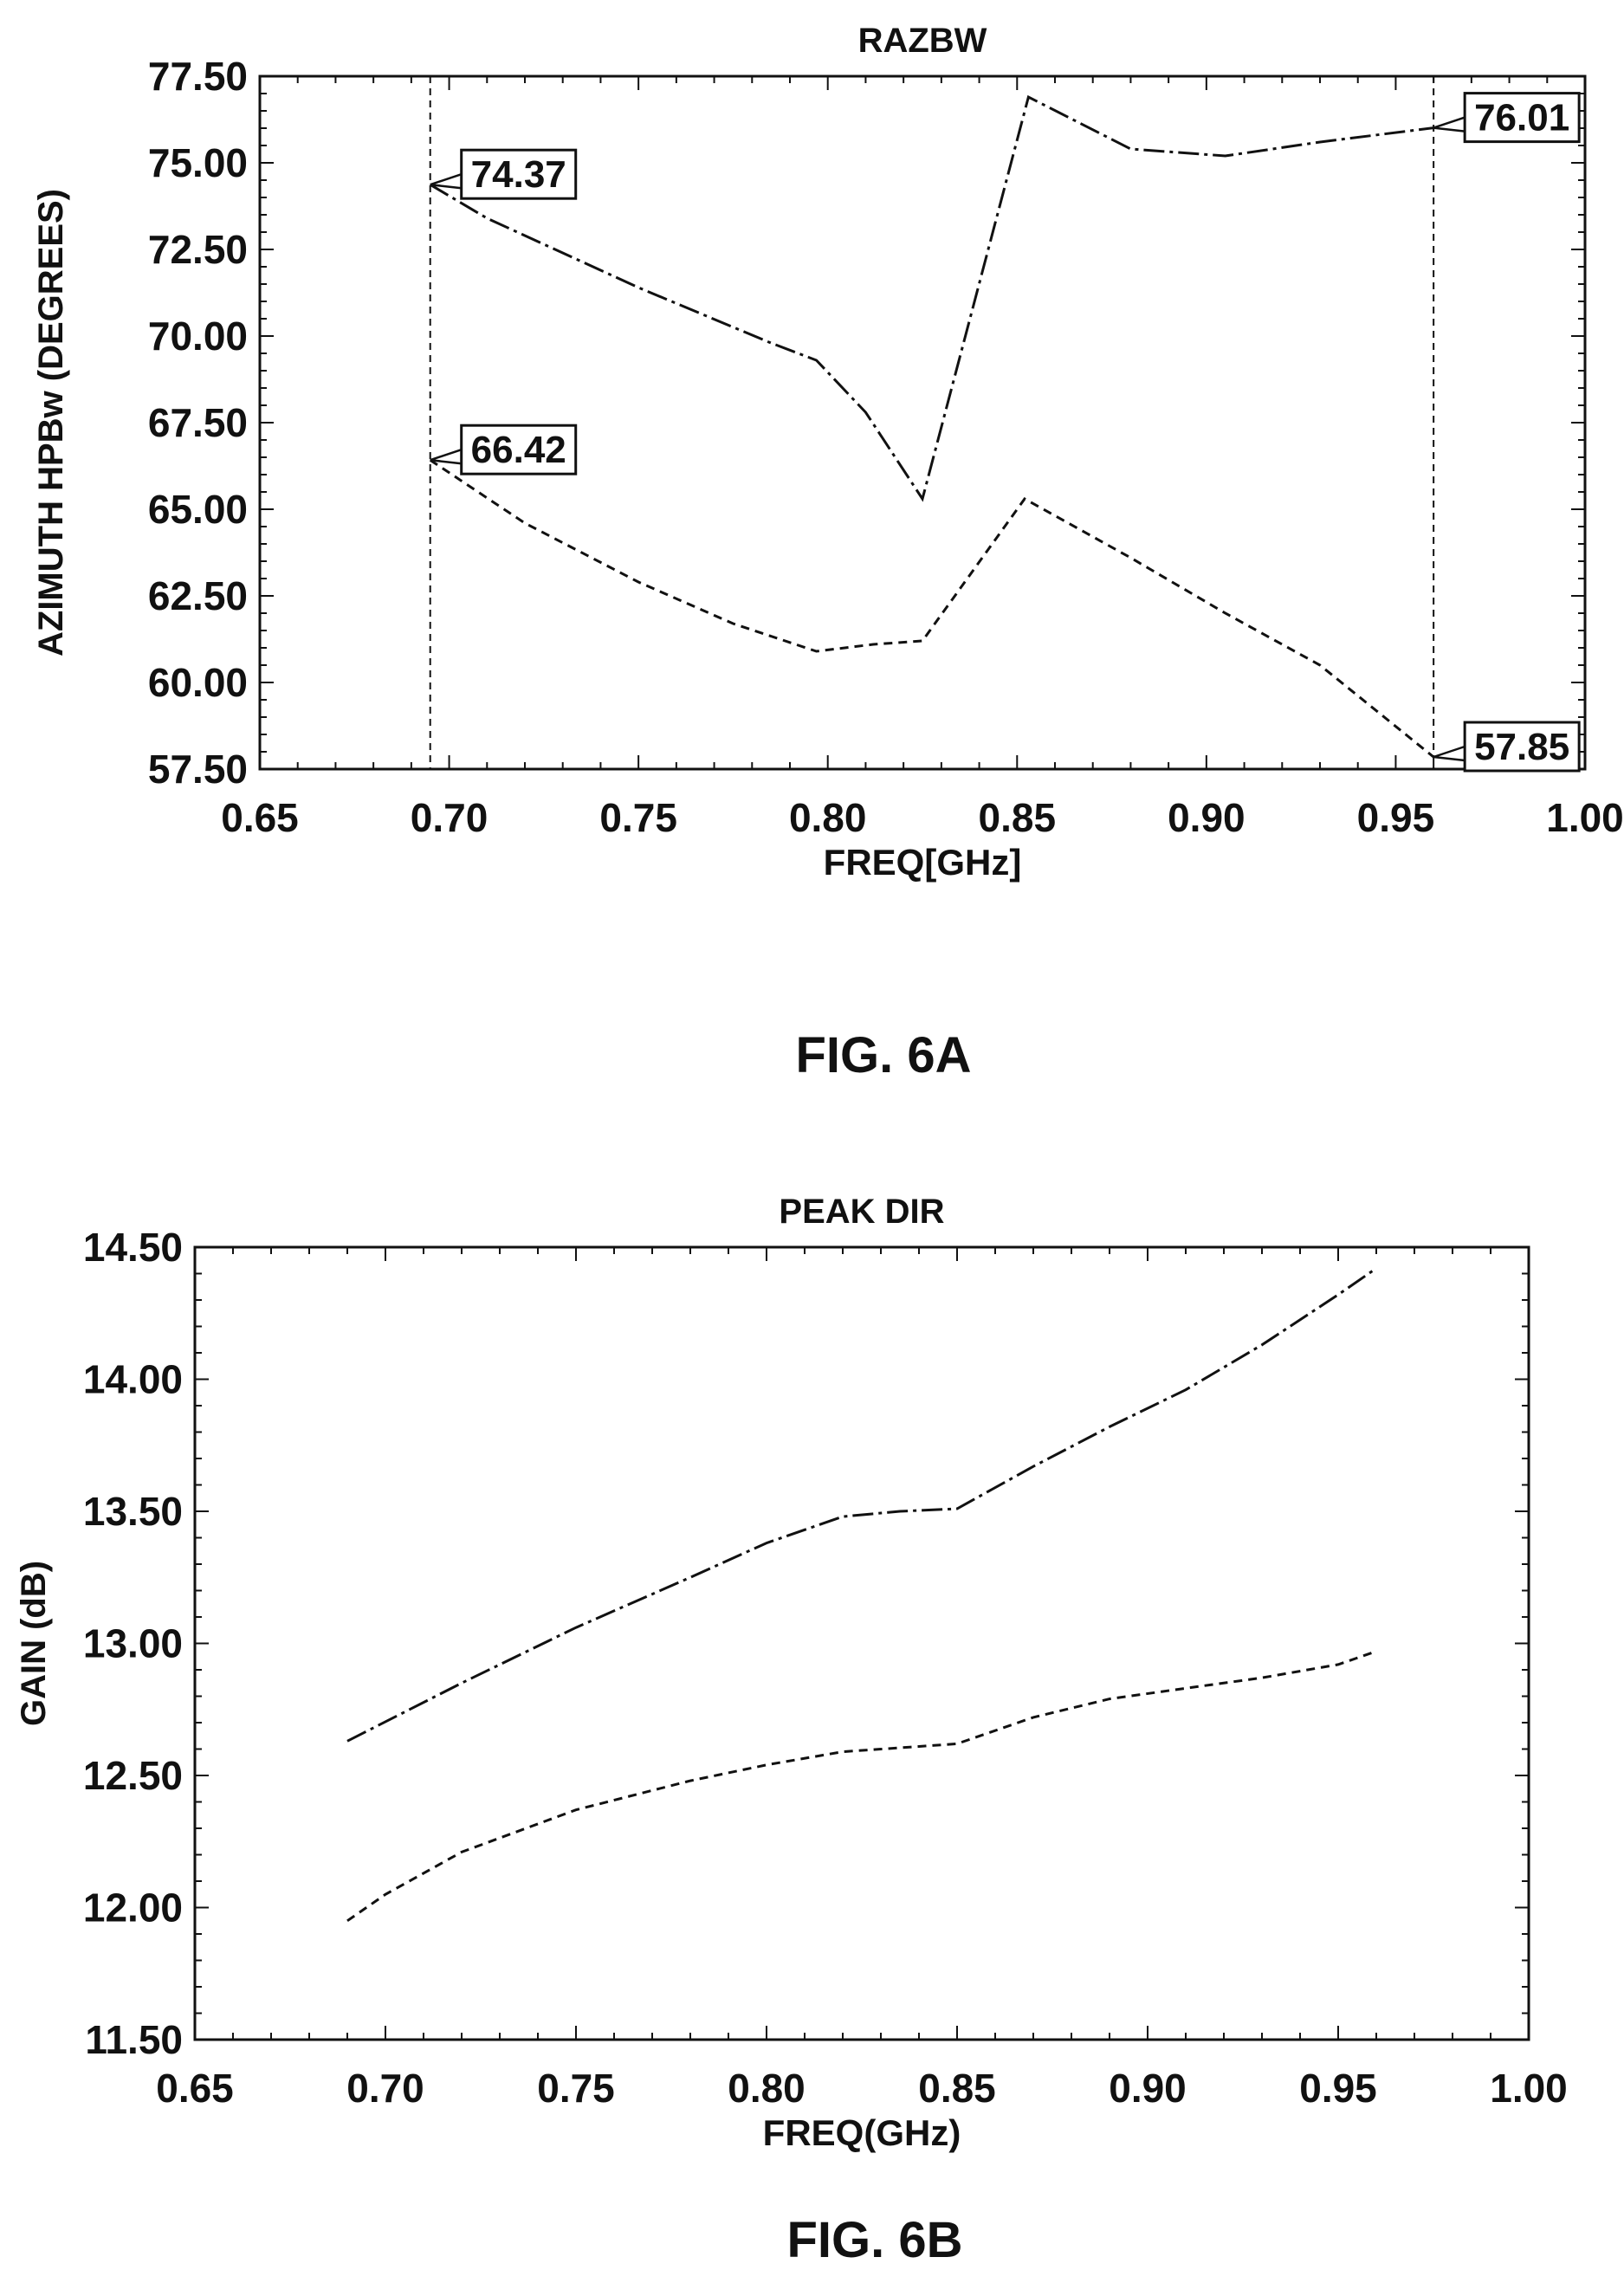  I want to click on caption-fig-6b: FIG. 6B, so click(874, 2240).